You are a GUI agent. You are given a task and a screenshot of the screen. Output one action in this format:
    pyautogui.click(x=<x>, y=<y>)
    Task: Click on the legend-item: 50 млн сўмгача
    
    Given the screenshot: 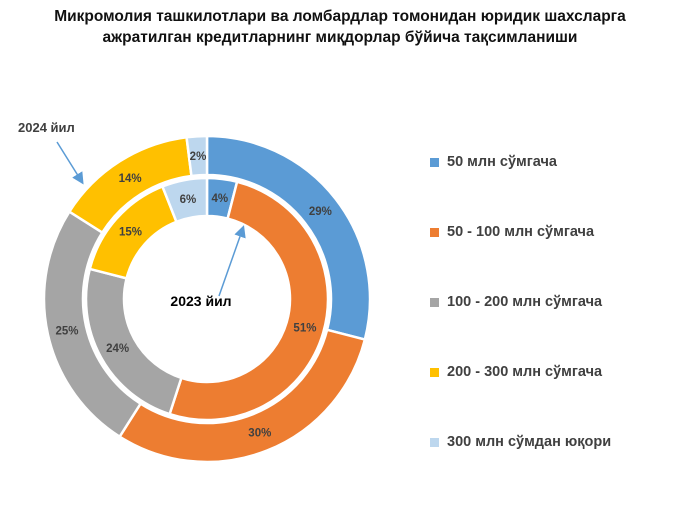 What is the action you would take?
    pyautogui.click(x=520, y=162)
    